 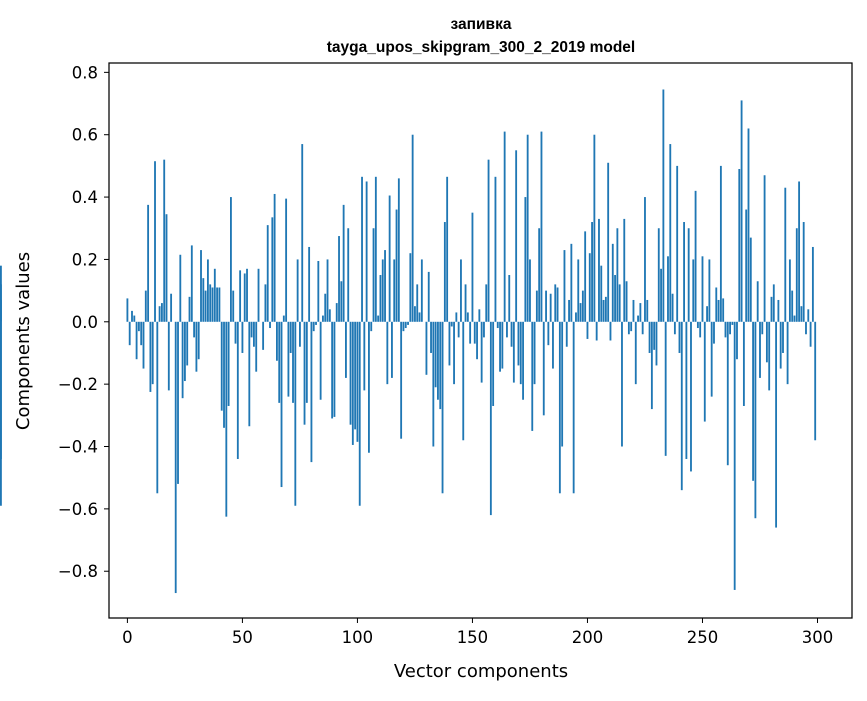 What do you see at coordinates (703, 637) in the screenshot?
I see `x-tick-label: 250` at bounding box center [703, 637].